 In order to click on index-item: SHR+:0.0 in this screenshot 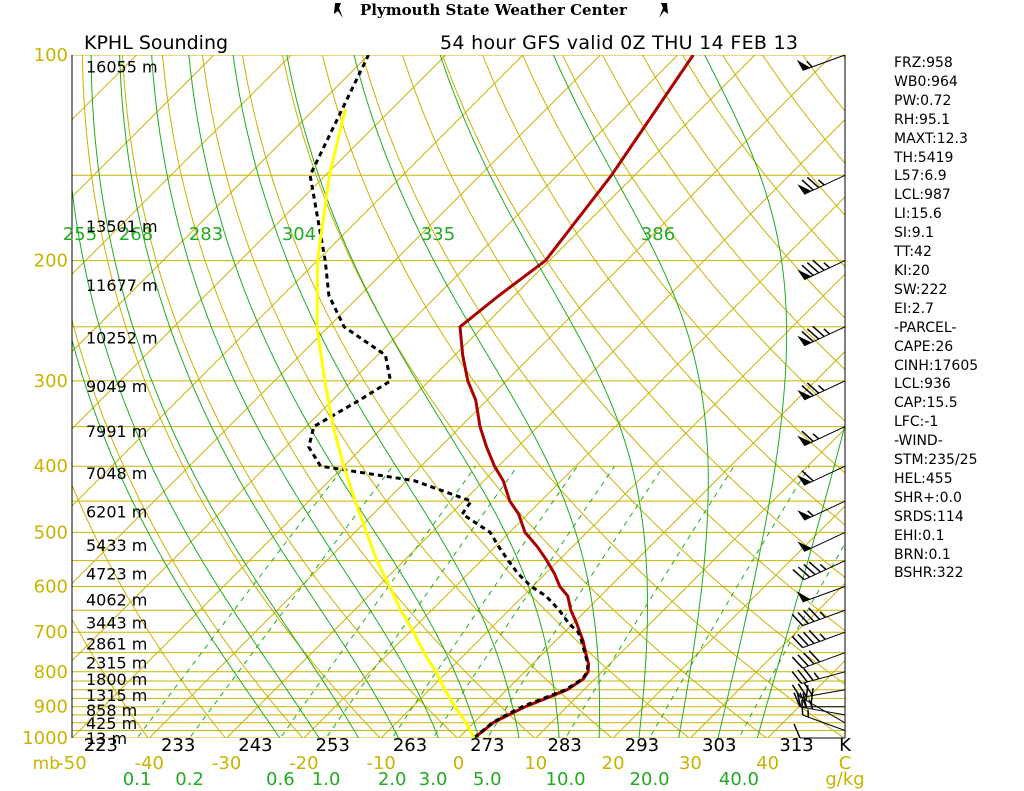, I will do `click(928, 497)`.